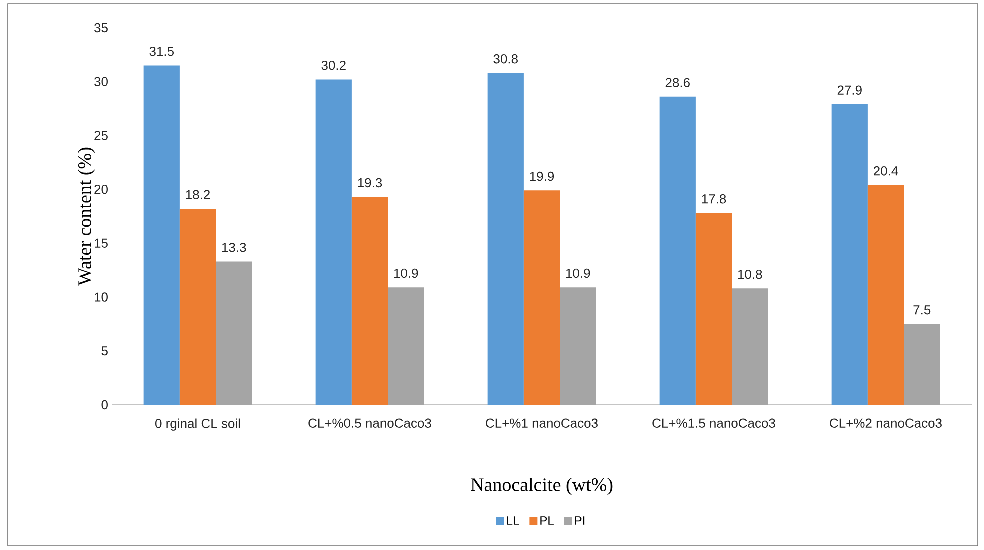 The width and height of the screenshot is (984, 550). What do you see at coordinates (101, 28) in the screenshot?
I see `y-tick-label: 35` at bounding box center [101, 28].